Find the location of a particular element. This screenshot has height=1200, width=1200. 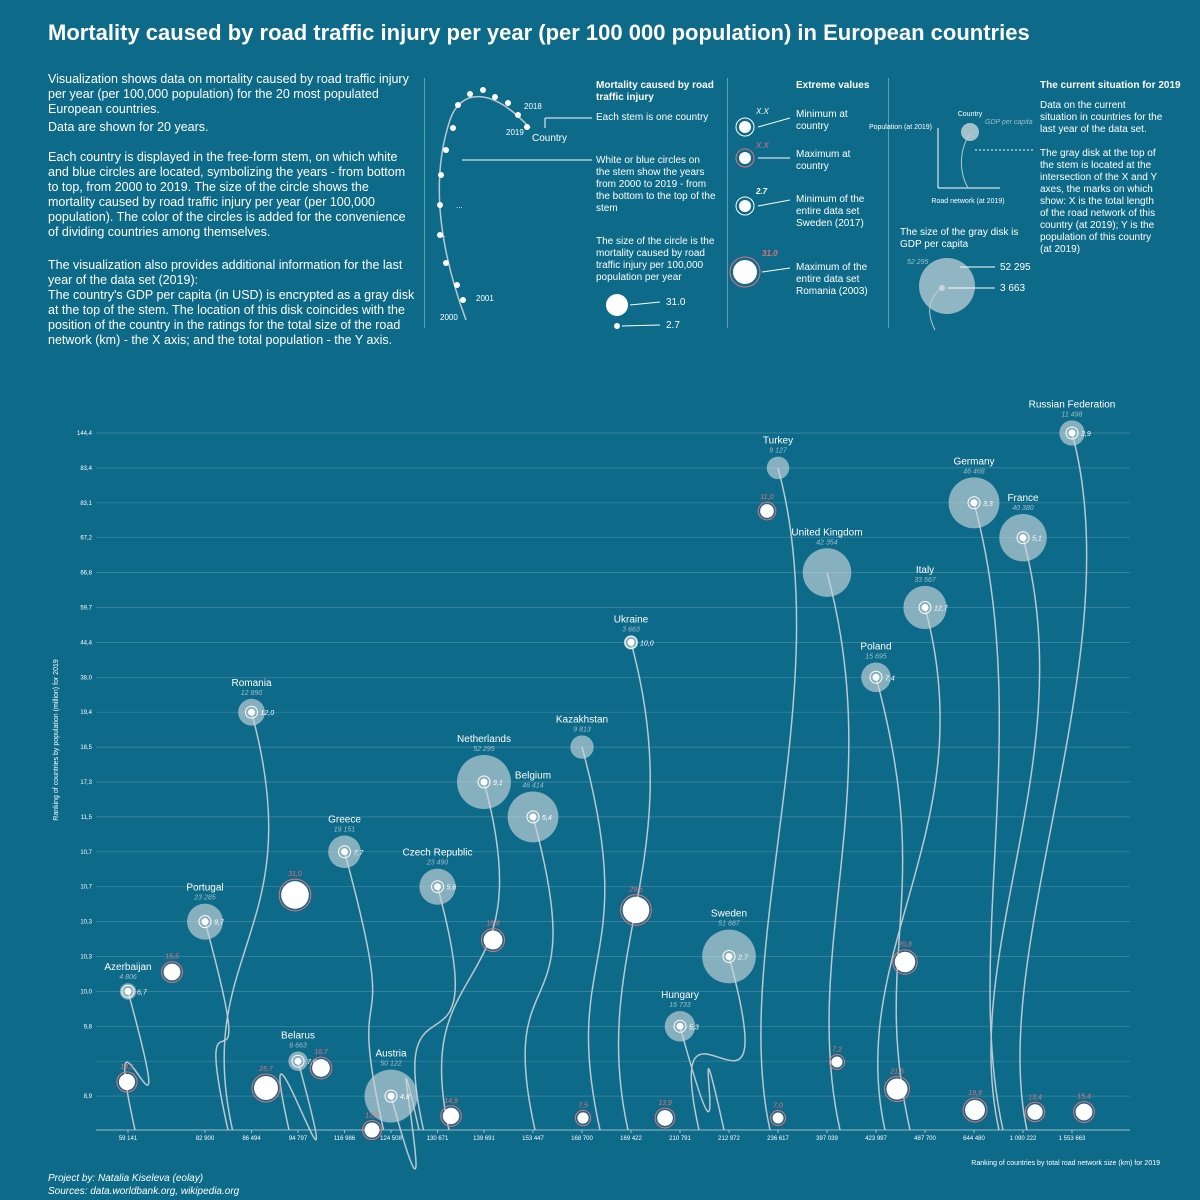

max-label: 7,0 is located at coordinates (778, 1106).